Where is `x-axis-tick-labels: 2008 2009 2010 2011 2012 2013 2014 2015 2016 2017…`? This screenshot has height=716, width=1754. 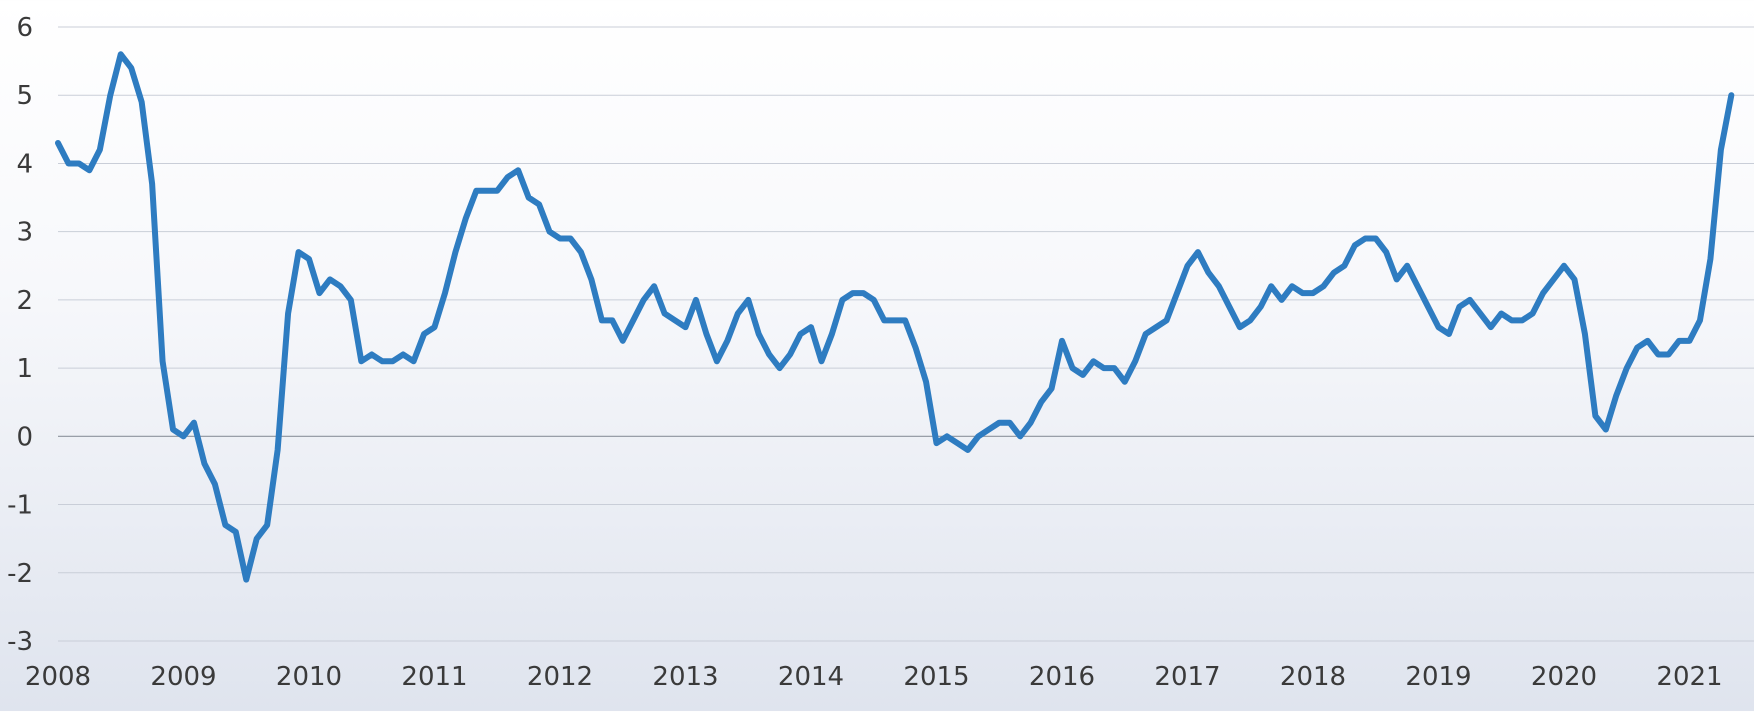 x-axis-tick-labels: 2008 2009 2010 2011 2012 2013 2014 2015 2016 2017… is located at coordinates (874, 677).